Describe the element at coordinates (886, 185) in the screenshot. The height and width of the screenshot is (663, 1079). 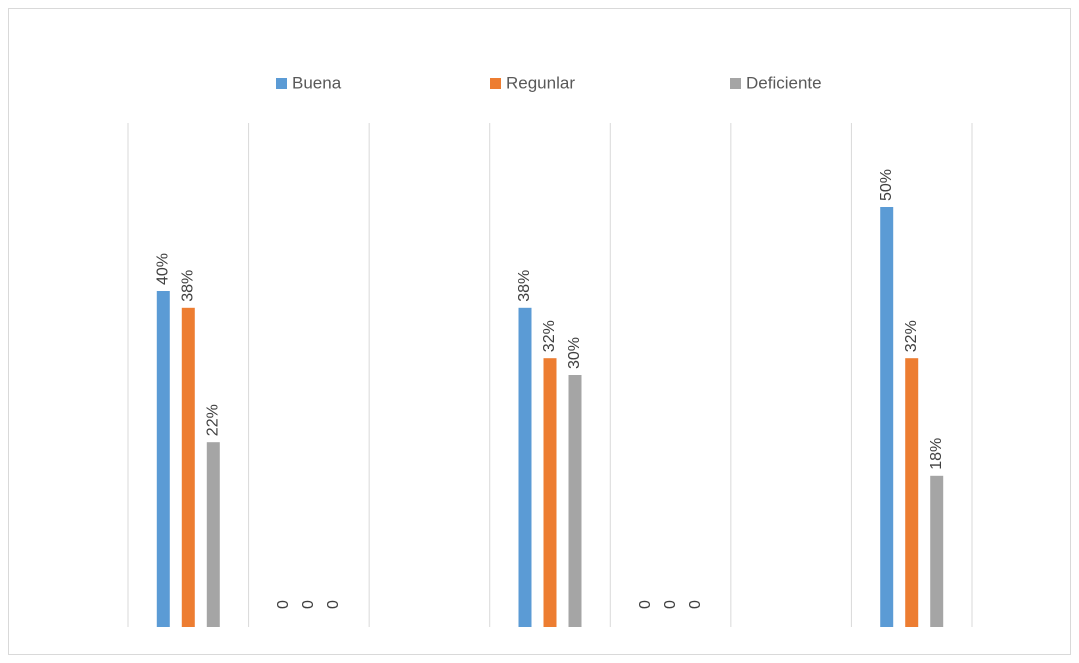
I see `data-label: 50%` at that location.